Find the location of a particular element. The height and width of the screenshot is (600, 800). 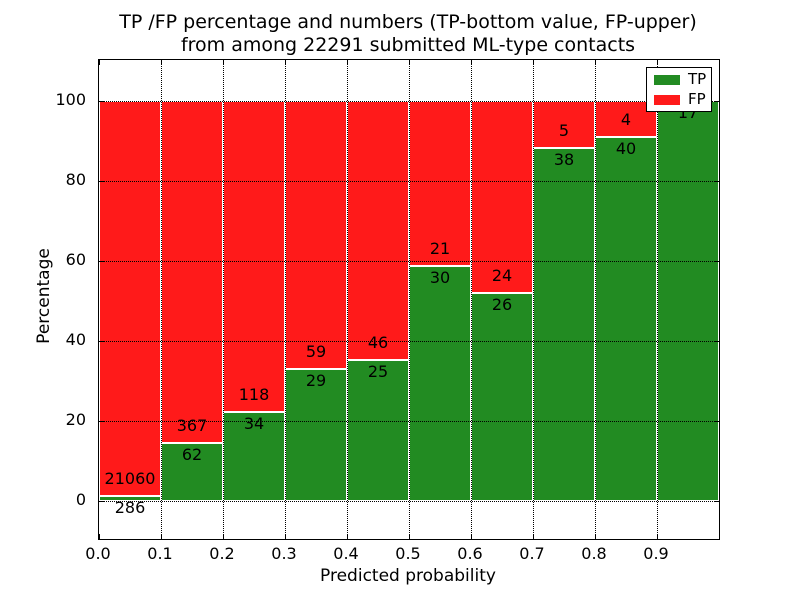

x-tick-label: 0.2 is located at coordinates (222, 553).